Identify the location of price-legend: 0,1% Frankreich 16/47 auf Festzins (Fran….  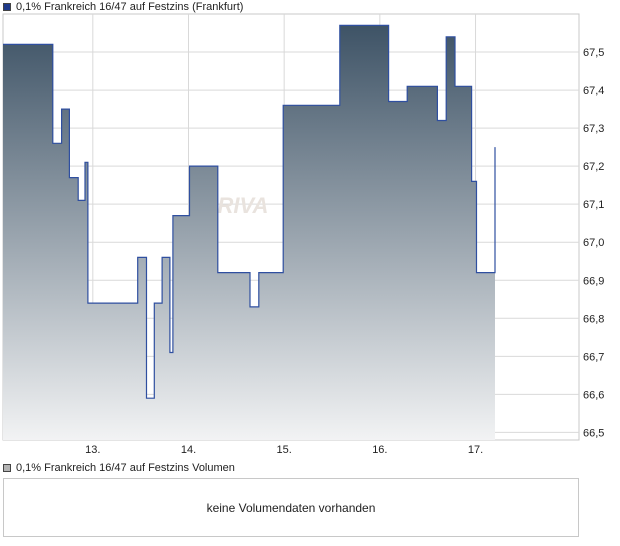
(123, 7).